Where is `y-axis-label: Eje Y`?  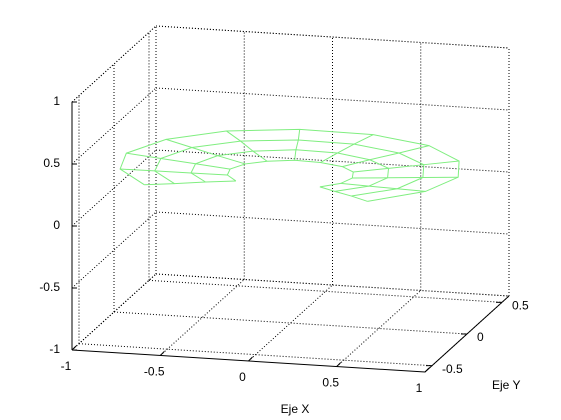
y-axis-label: Eje Y is located at coordinates (506, 385).